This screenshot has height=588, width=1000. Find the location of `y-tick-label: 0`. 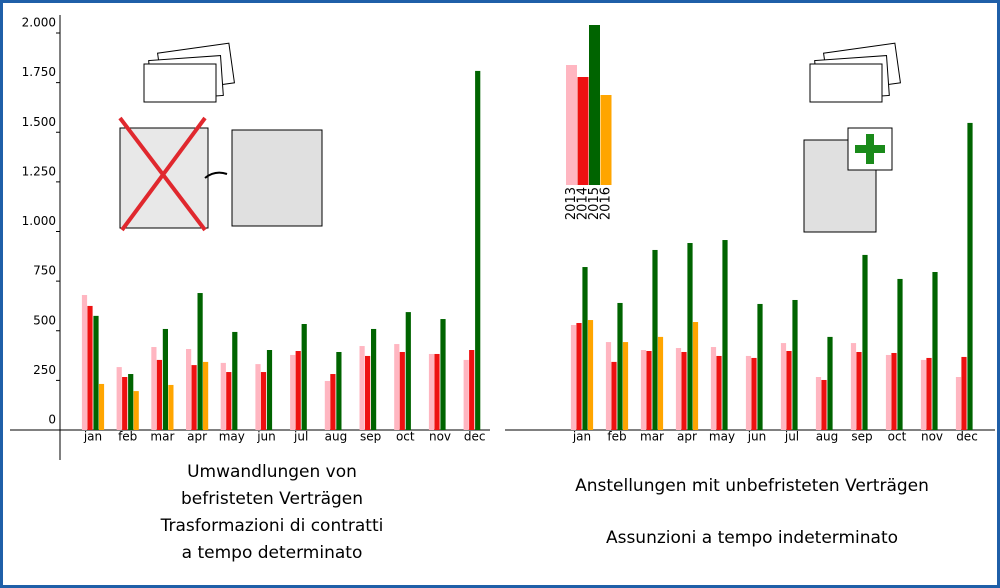

y-tick-label: 0 is located at coordinates (52, 420).